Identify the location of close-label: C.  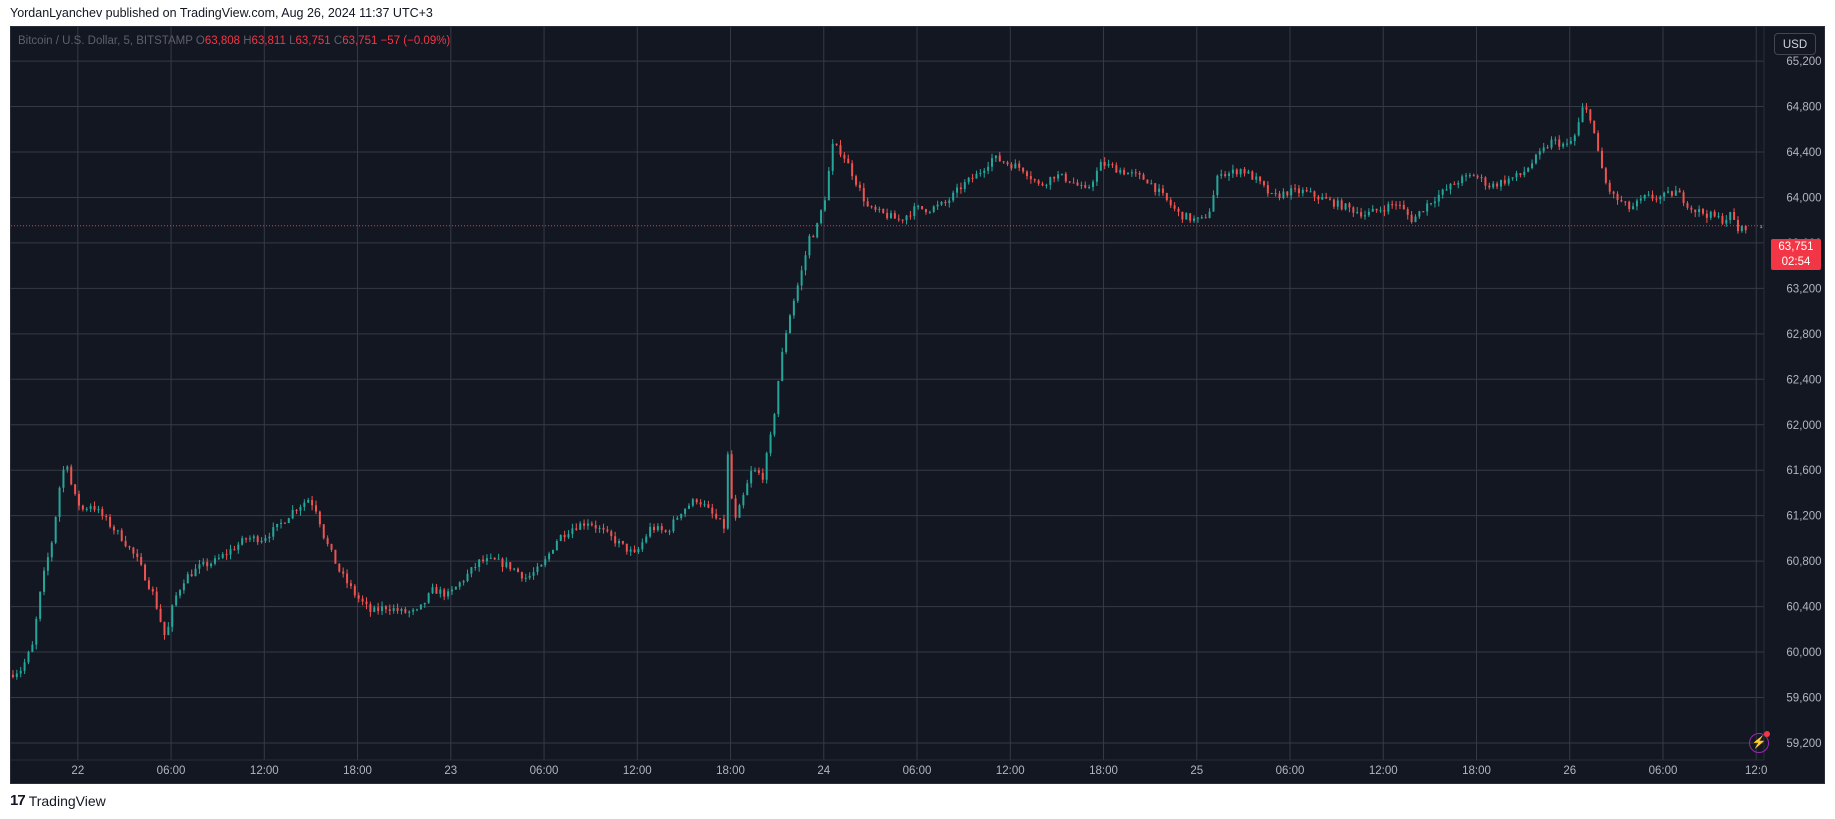
(338, 41).